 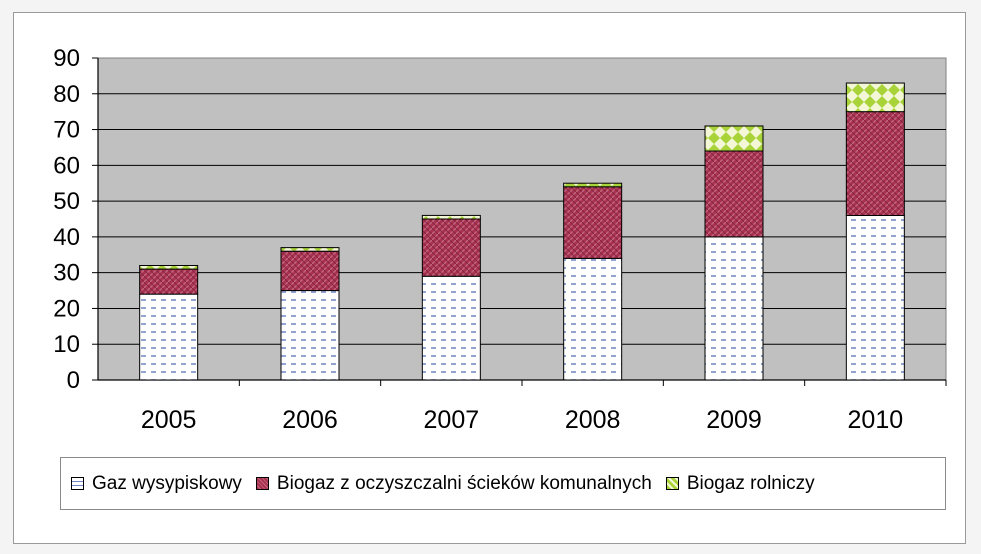 What do you see at coordinates (262, 483) in the screenshot?
I see `legend-swatch-biogaz-oczyszczalni` at bounding box center [262, 483].